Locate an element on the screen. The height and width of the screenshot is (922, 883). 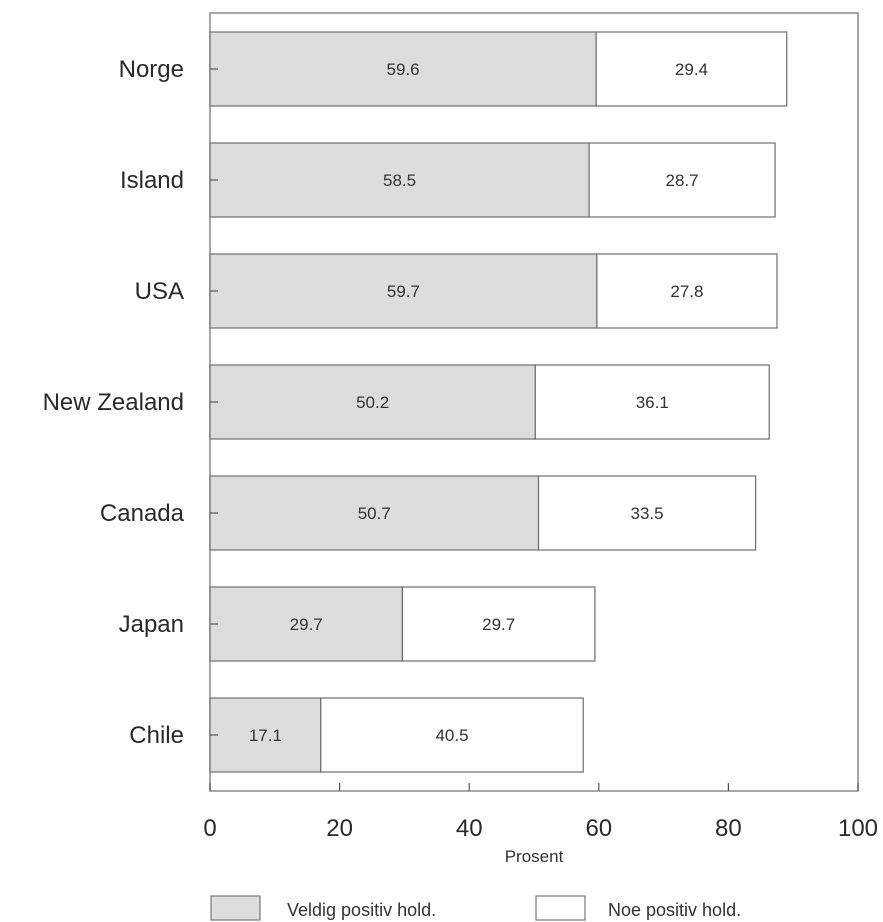
bar-veldig-canada is located at coordinates (374, 513).